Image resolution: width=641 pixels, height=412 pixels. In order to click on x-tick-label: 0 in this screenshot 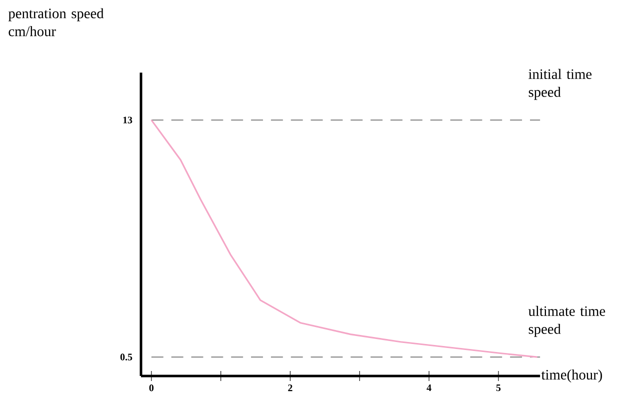, I will do `click(151, 388)`.